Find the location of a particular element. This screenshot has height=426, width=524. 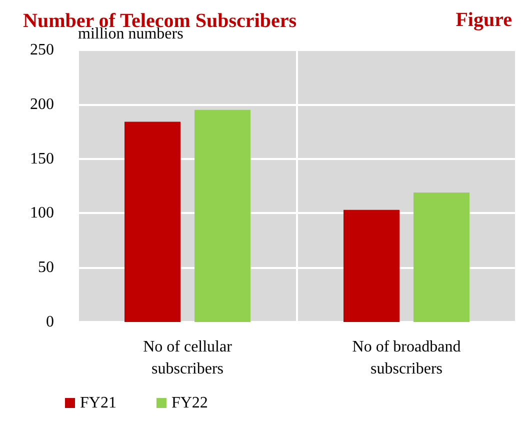

text: Figure is located at coordinates (484, 20).